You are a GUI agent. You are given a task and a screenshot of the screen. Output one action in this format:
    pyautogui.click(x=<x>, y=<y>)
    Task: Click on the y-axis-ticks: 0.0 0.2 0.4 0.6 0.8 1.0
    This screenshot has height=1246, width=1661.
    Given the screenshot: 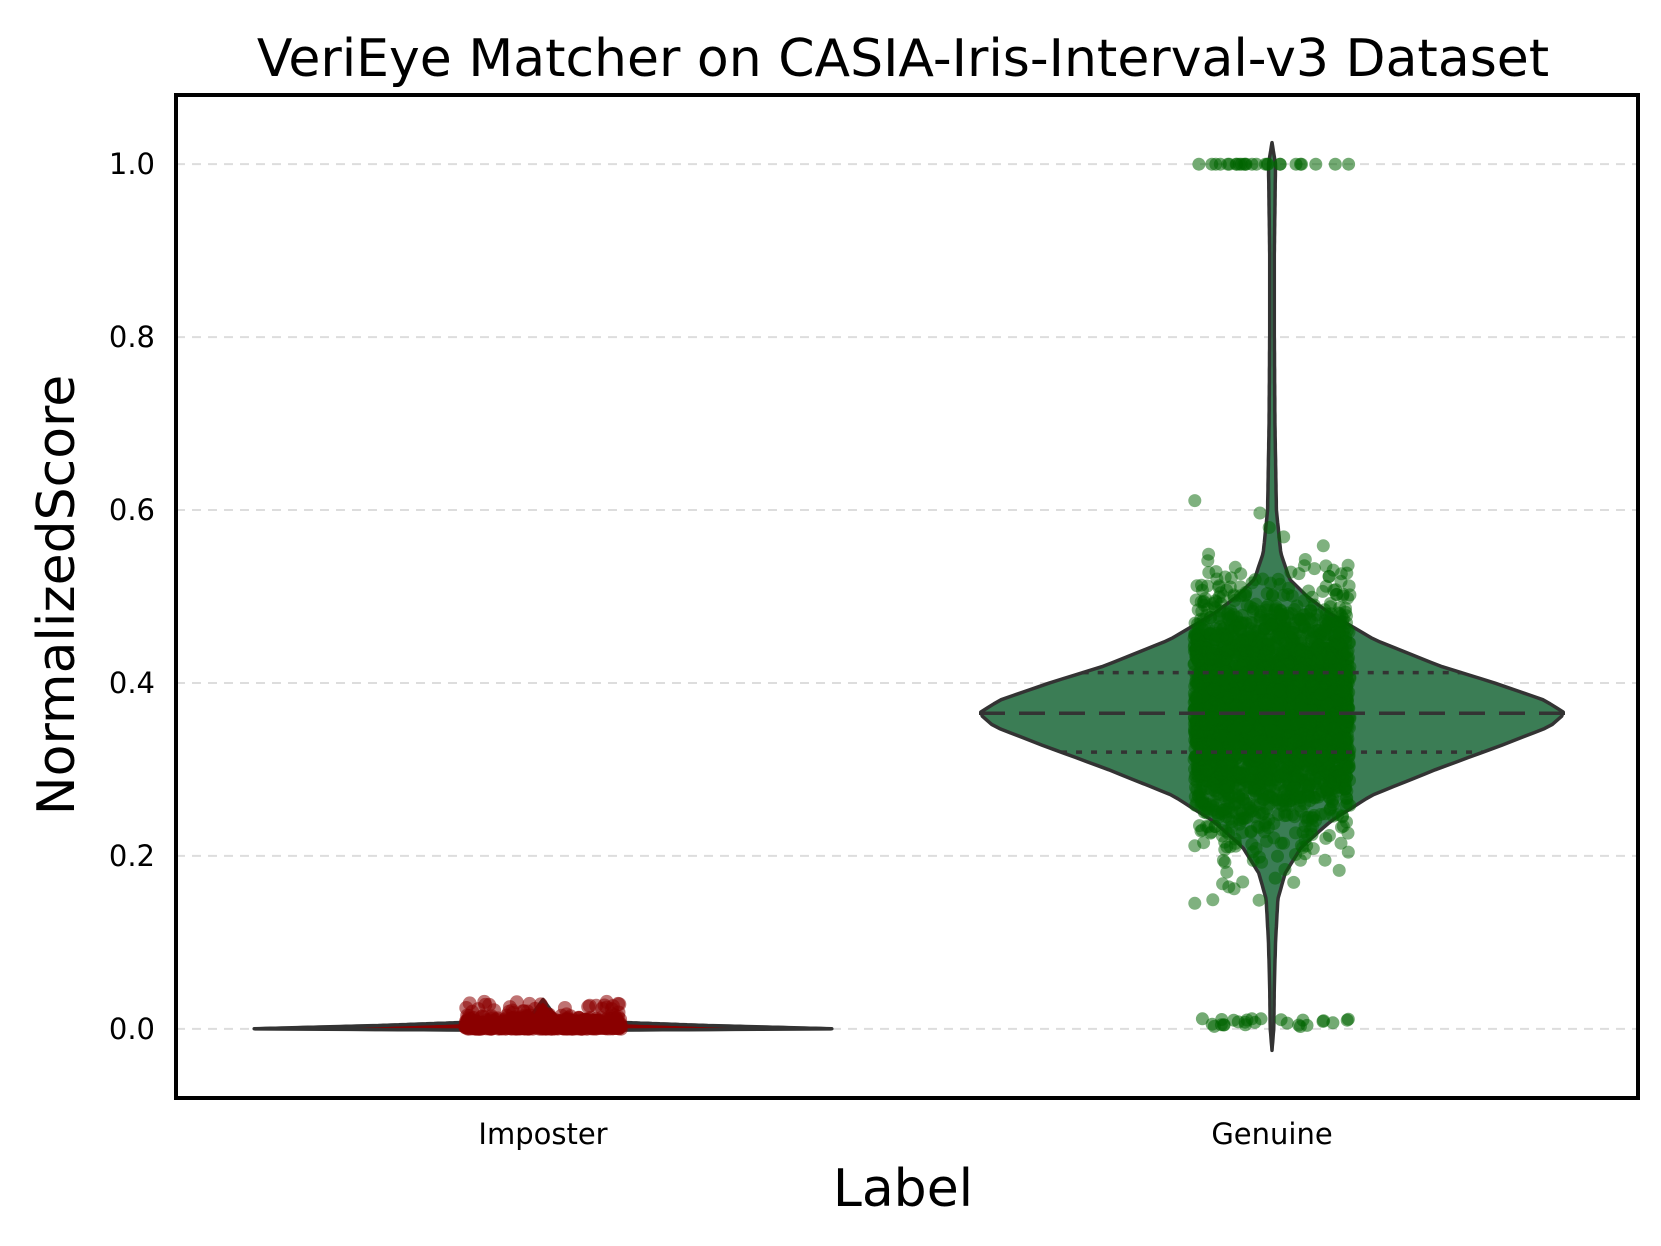 What is the action you would take?
    pyautogui.click(x=132, y=596)
    